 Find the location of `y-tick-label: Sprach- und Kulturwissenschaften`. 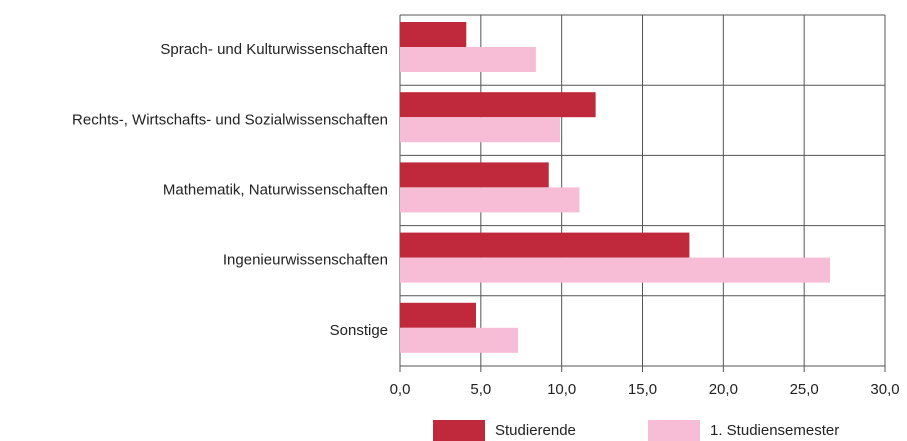

y-tick-label: Sprach- und Kulturwissenschaften is located at coordinates (274, 49).